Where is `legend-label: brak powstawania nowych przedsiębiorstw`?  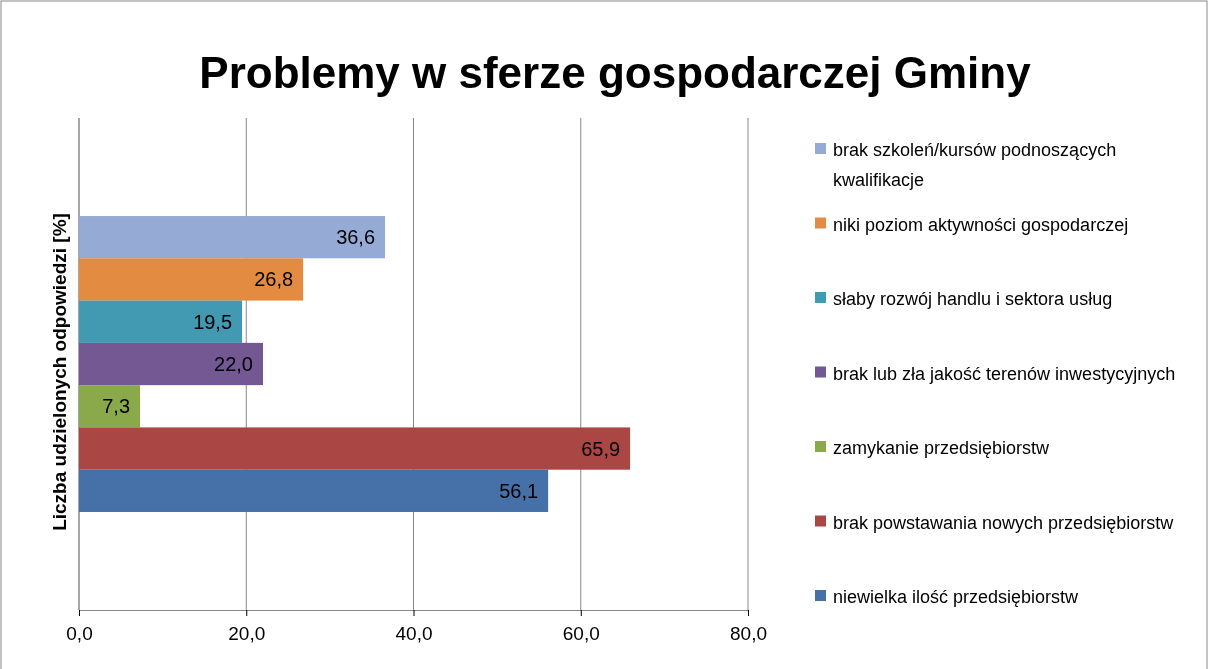
legend-label: brak powstawania nowych przedsiębiorstw is located at coordinates (1004, 522).